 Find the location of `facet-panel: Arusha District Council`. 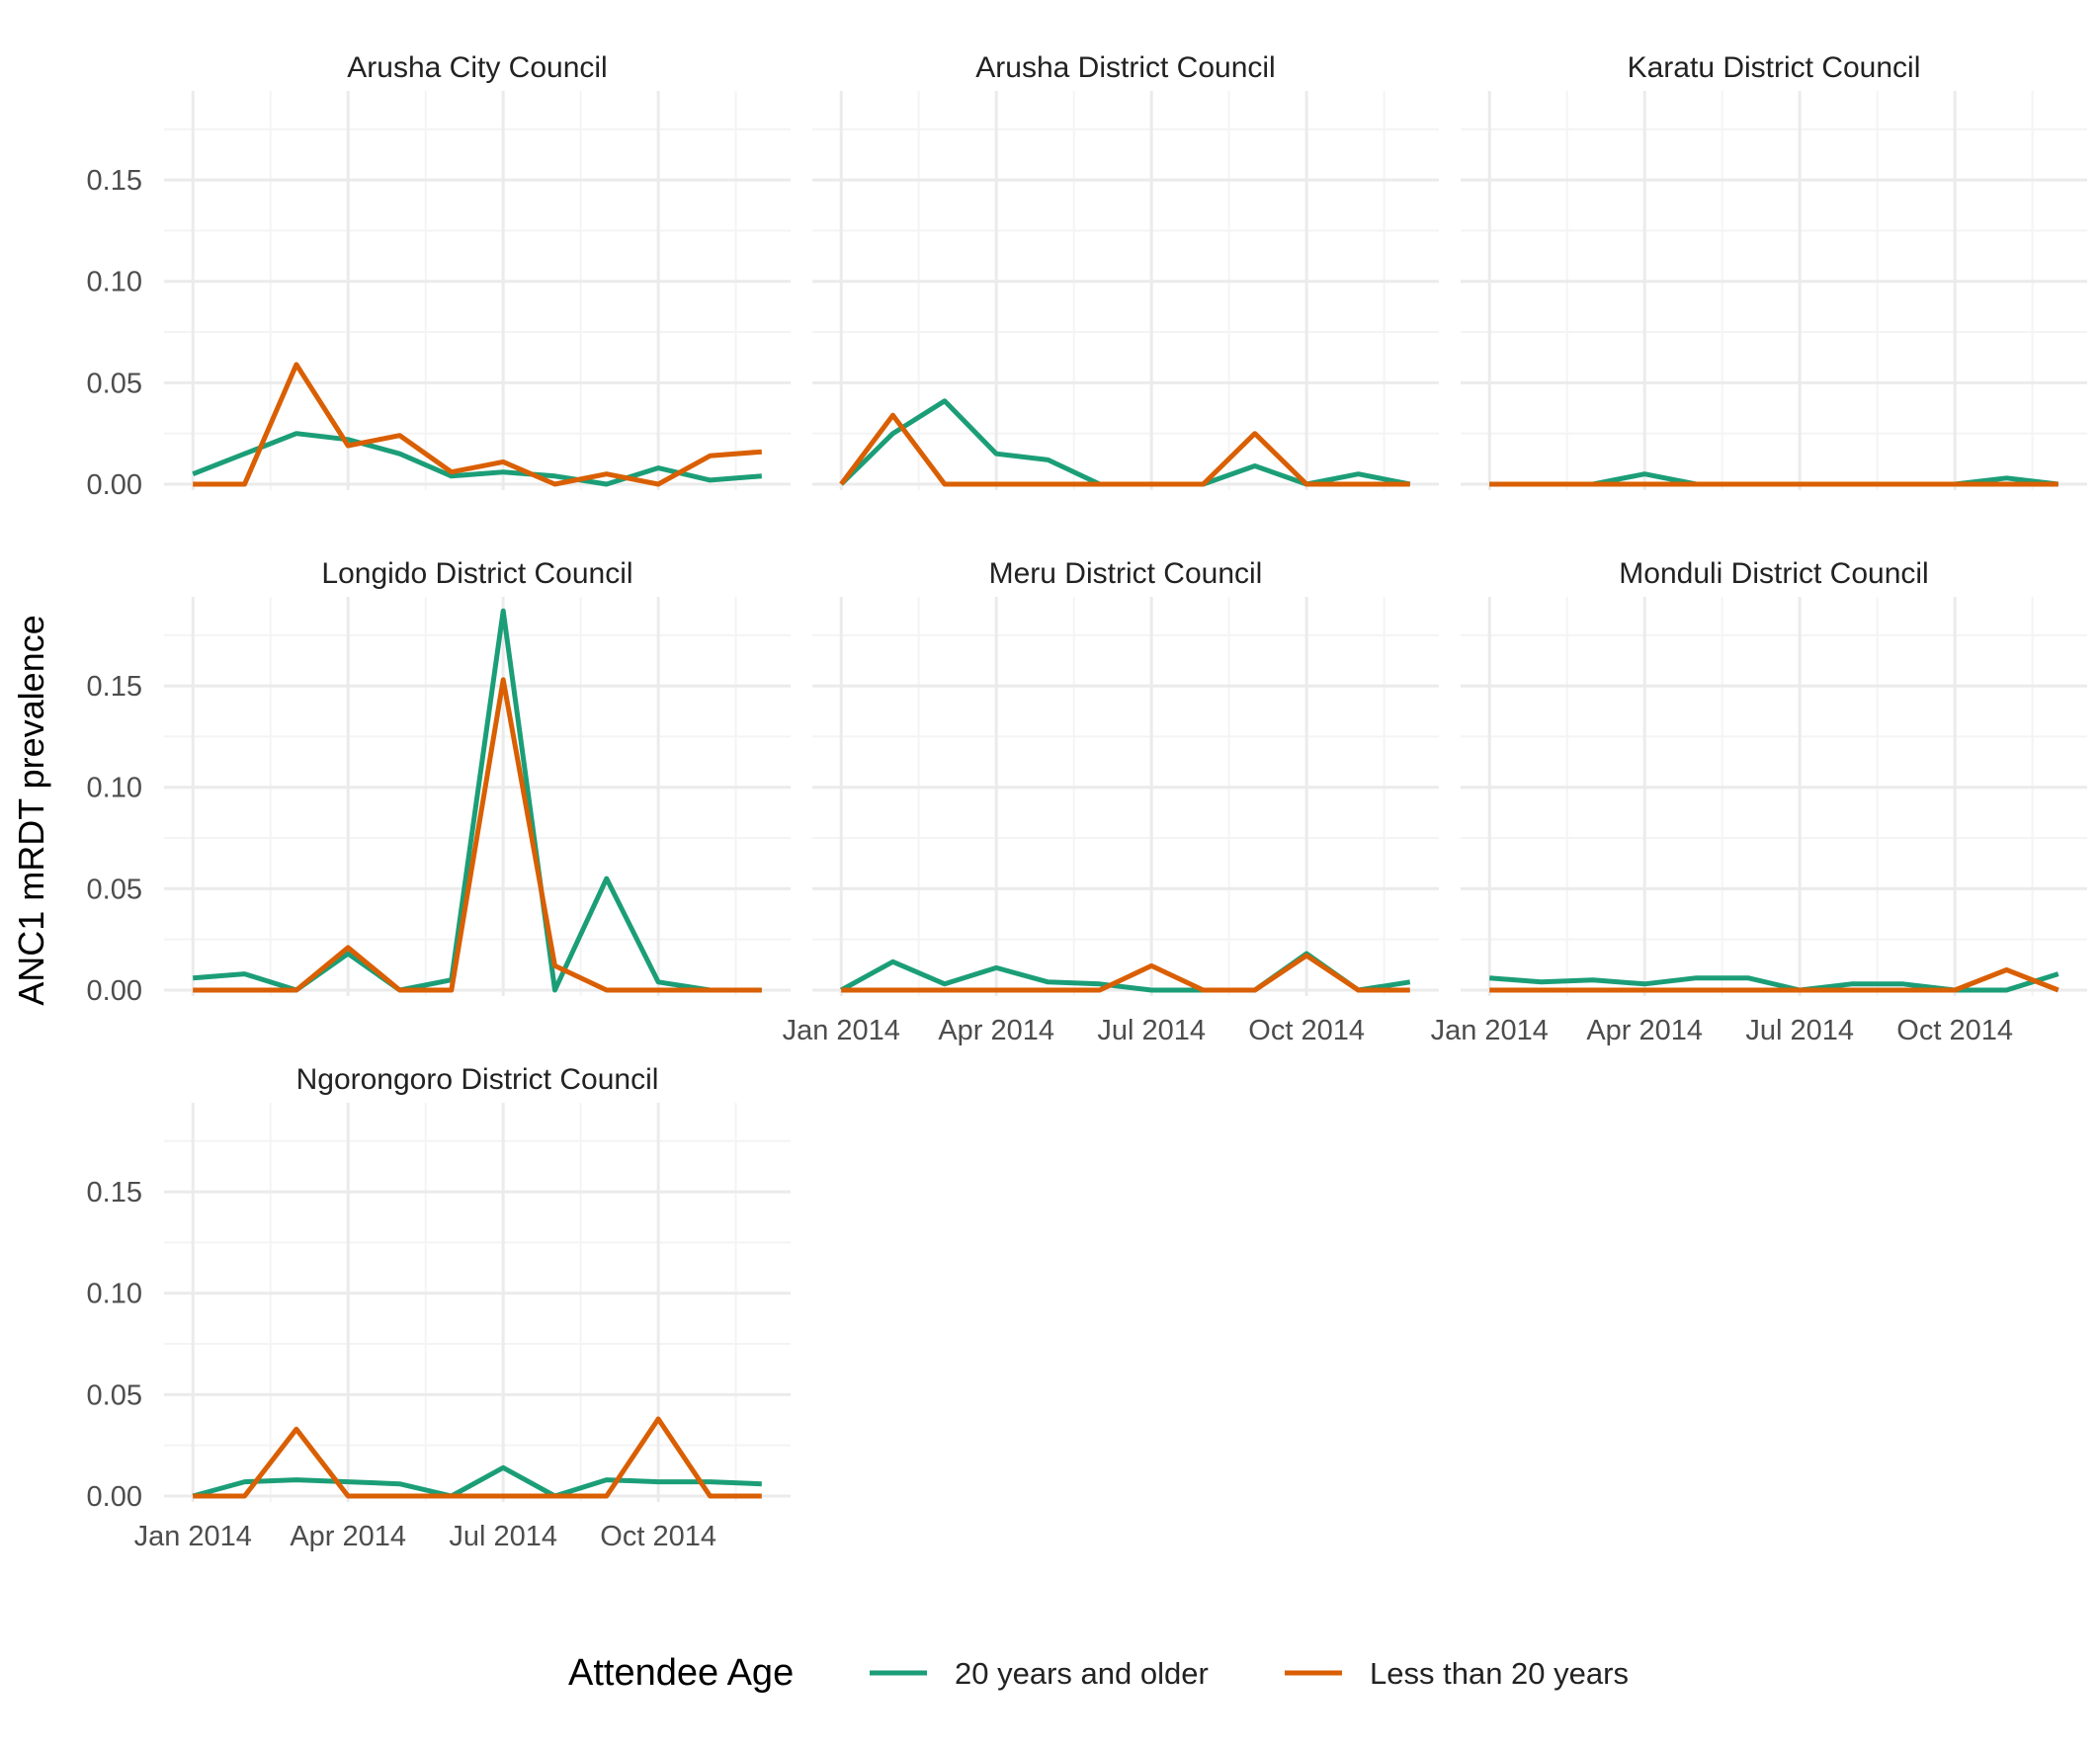

facet-panel: Arusha District Council is located at coordinates (1125, 270).